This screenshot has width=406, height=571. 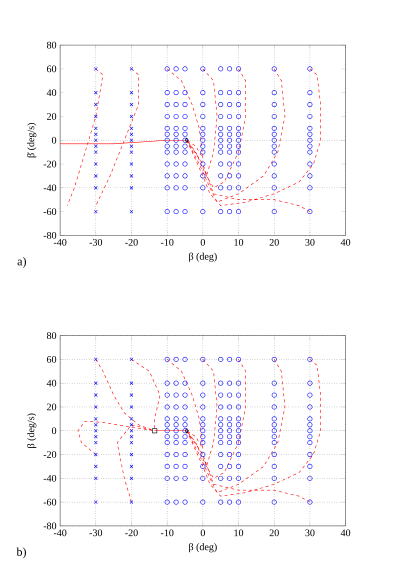 I want to click on y-axis-title: β̇ (deg/s), so click(x=31, y=140).